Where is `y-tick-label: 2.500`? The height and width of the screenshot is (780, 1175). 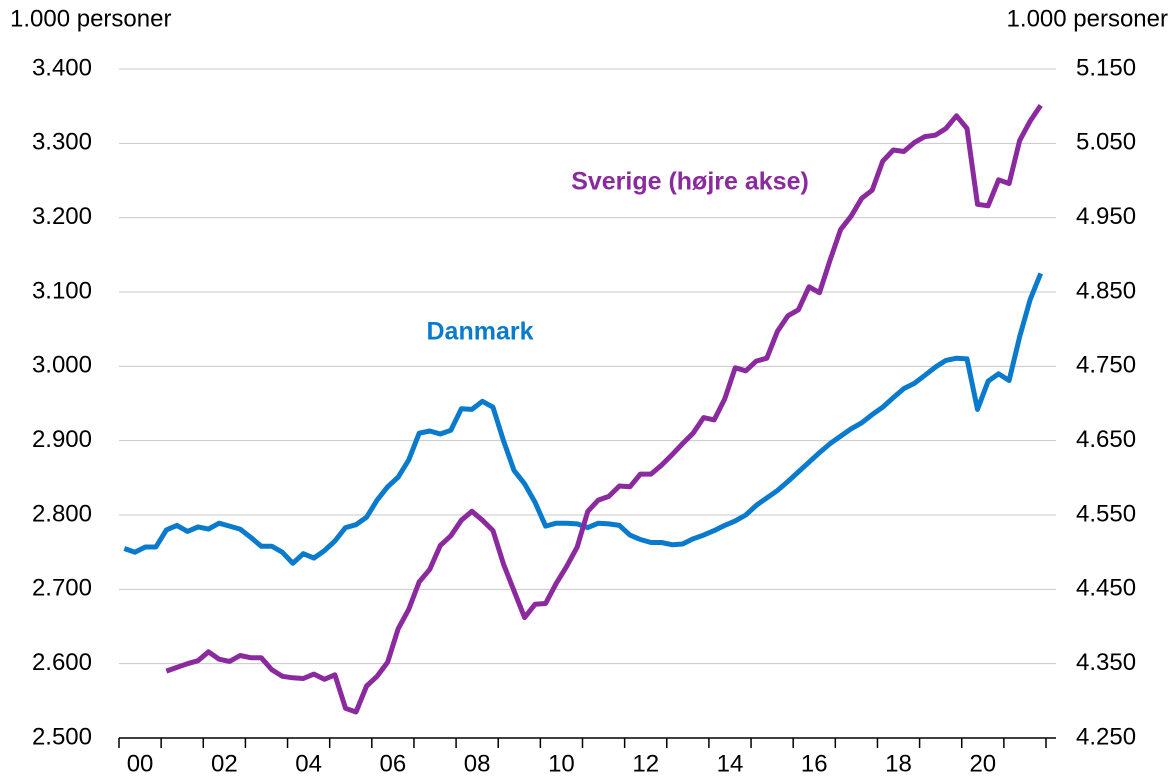 y-tick-label: 2.500 is located at coordinates (62, 736).